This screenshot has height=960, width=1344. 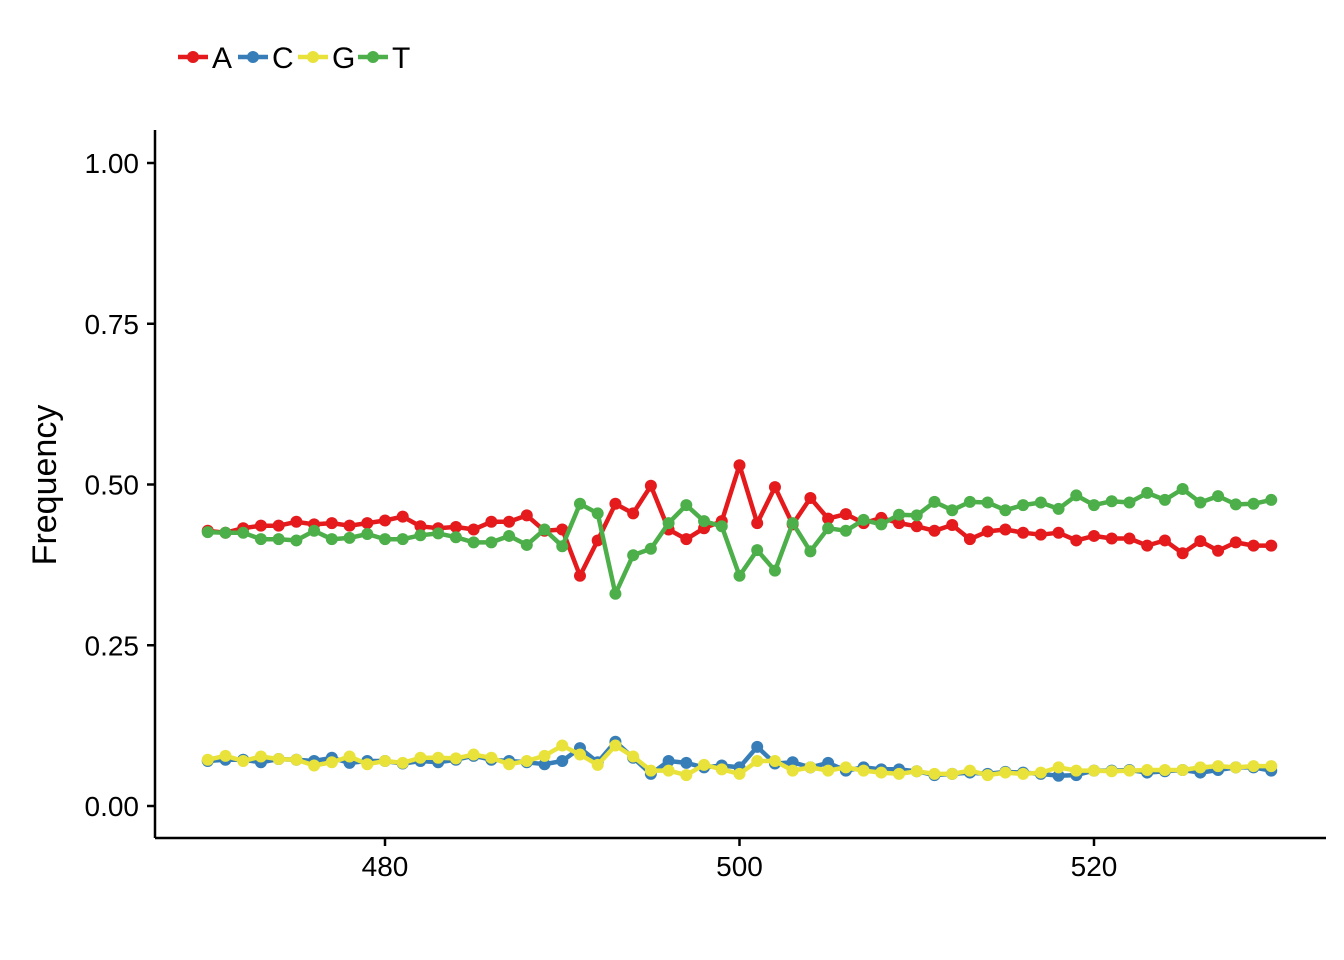 I want to click on y-tick-label: 0.50, so click(x=112, y=485).